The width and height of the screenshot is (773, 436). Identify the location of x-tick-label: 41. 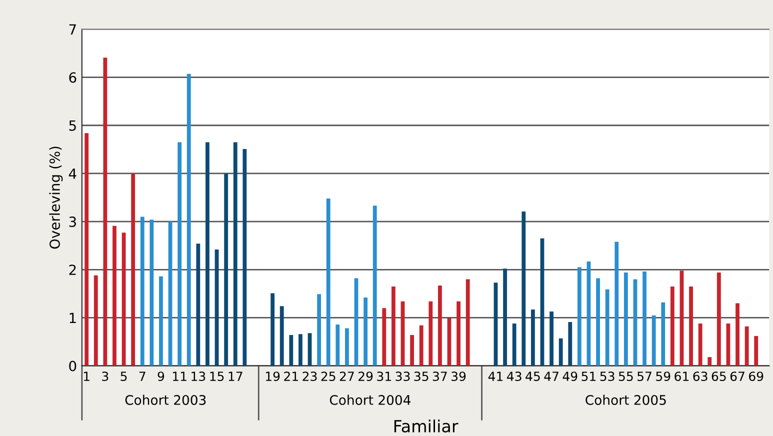
(495, 376).